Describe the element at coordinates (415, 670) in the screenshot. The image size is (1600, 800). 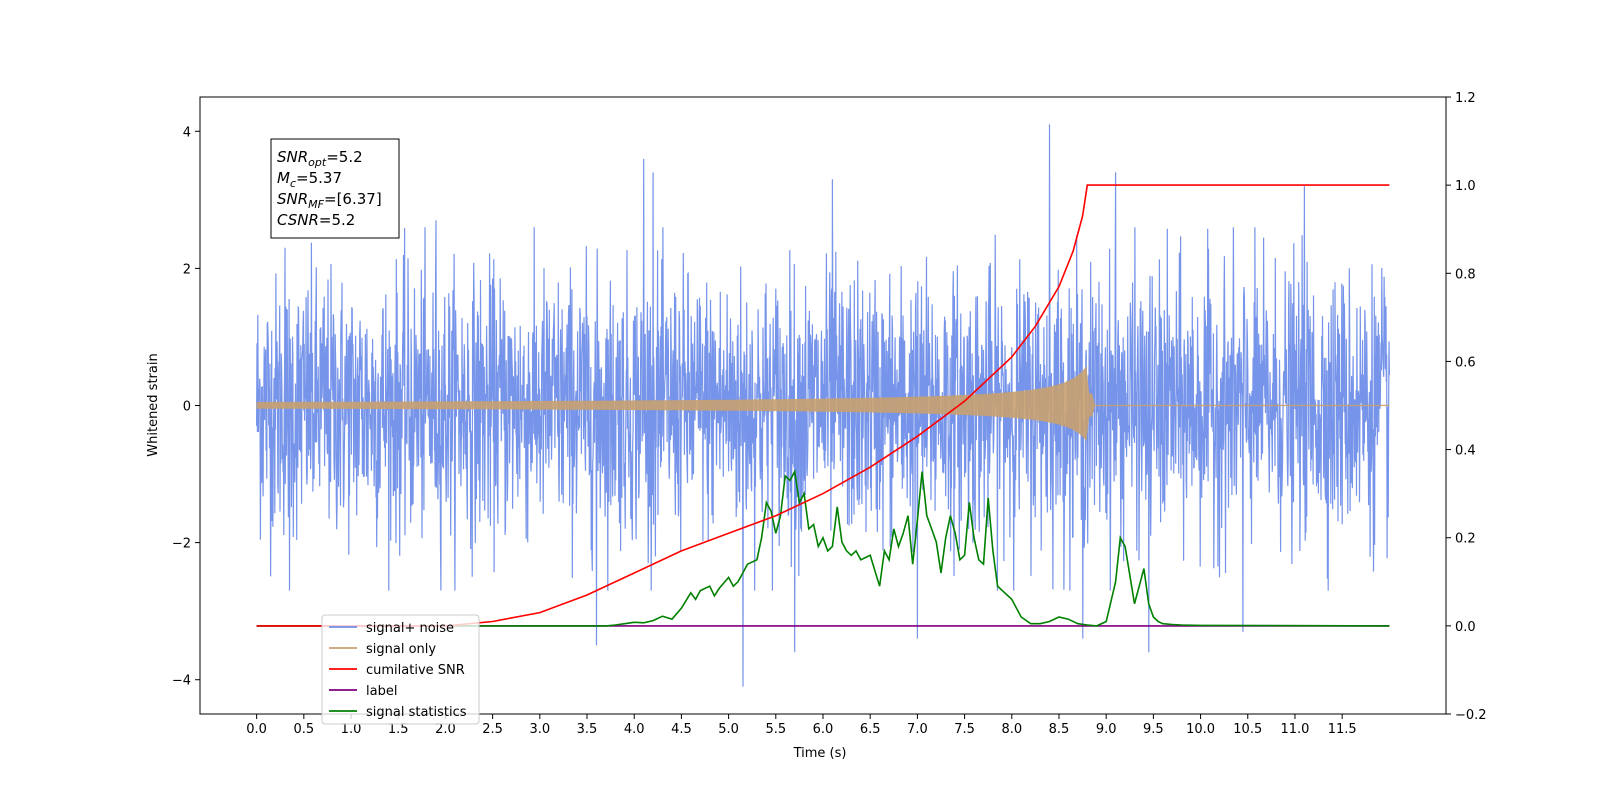
I see `legend-label: cumilative SNR` at that location.